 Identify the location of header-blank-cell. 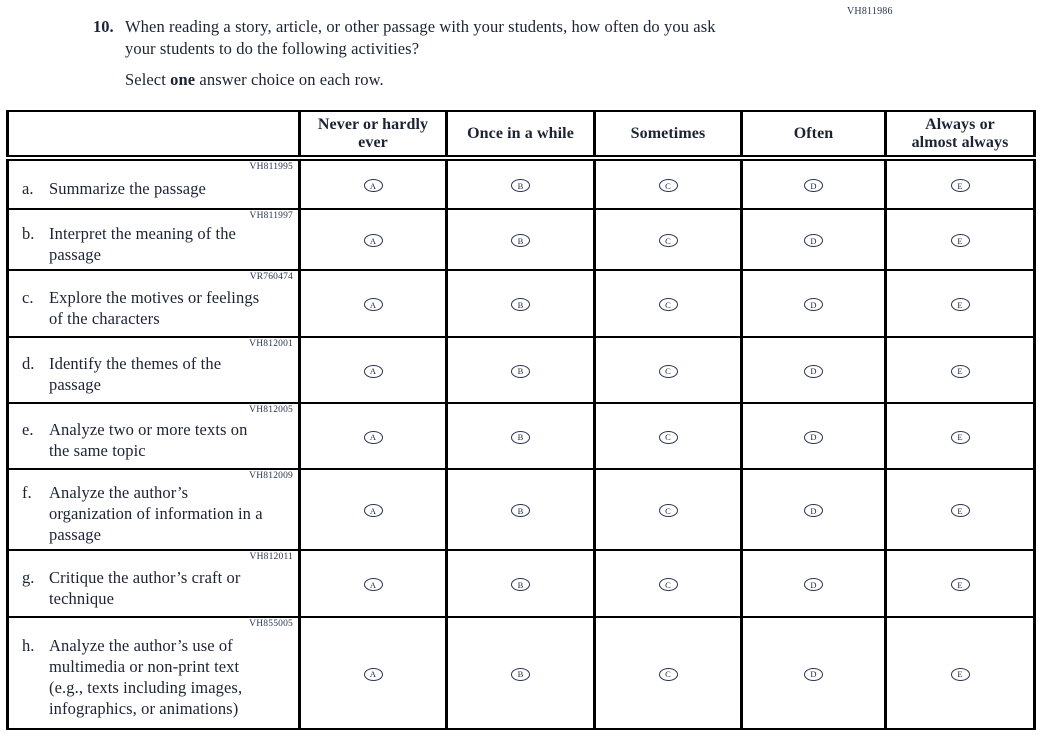
(153, 135).